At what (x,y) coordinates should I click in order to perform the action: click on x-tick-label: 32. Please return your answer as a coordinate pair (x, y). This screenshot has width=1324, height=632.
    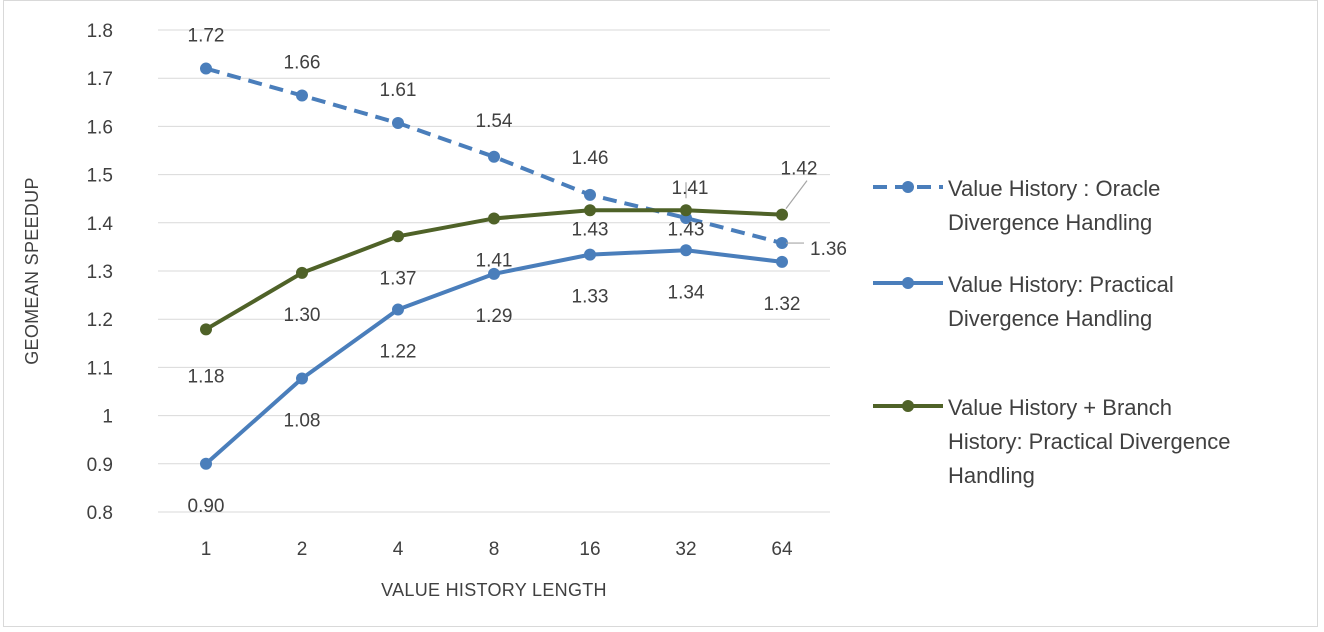
    Looking at the image, I should click on (685, 549).